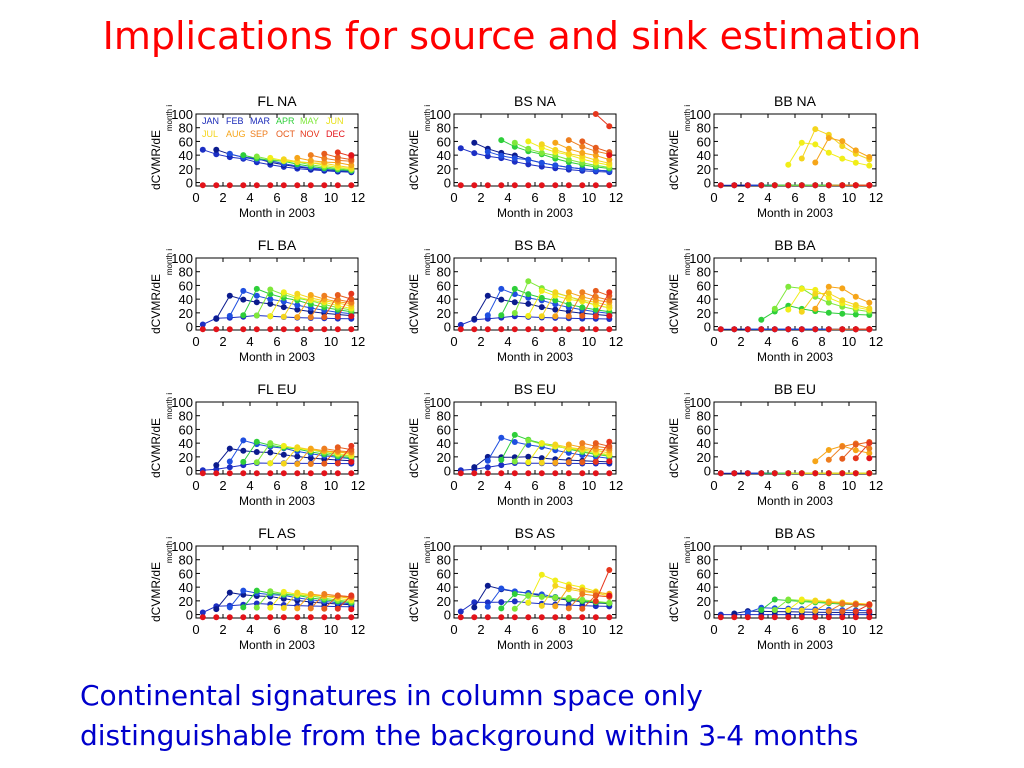 This screenshot has height=768, width=1024. What do you see at coordinates (794, 341) in the screenshot?
I see `x-tick-label: 6` at bounding box center [794, 341].